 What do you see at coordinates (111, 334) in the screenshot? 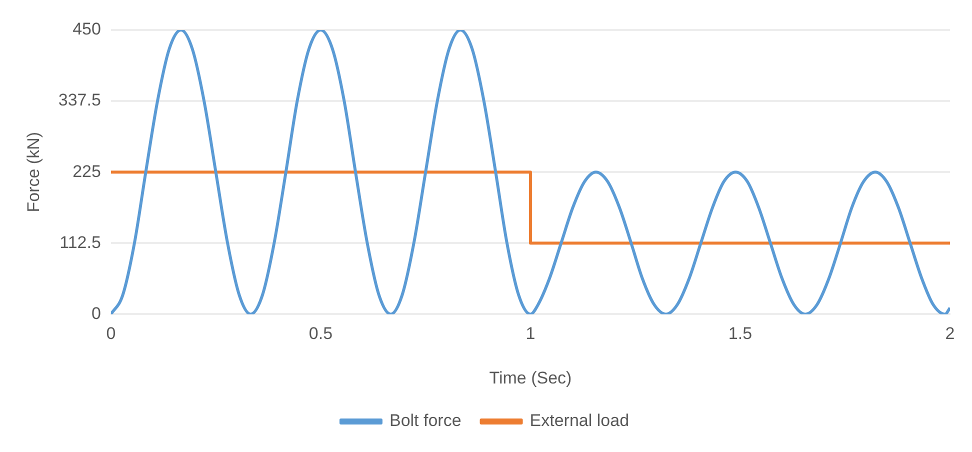
I see `x-tick-label: 0` at bounding box center [111, 334].